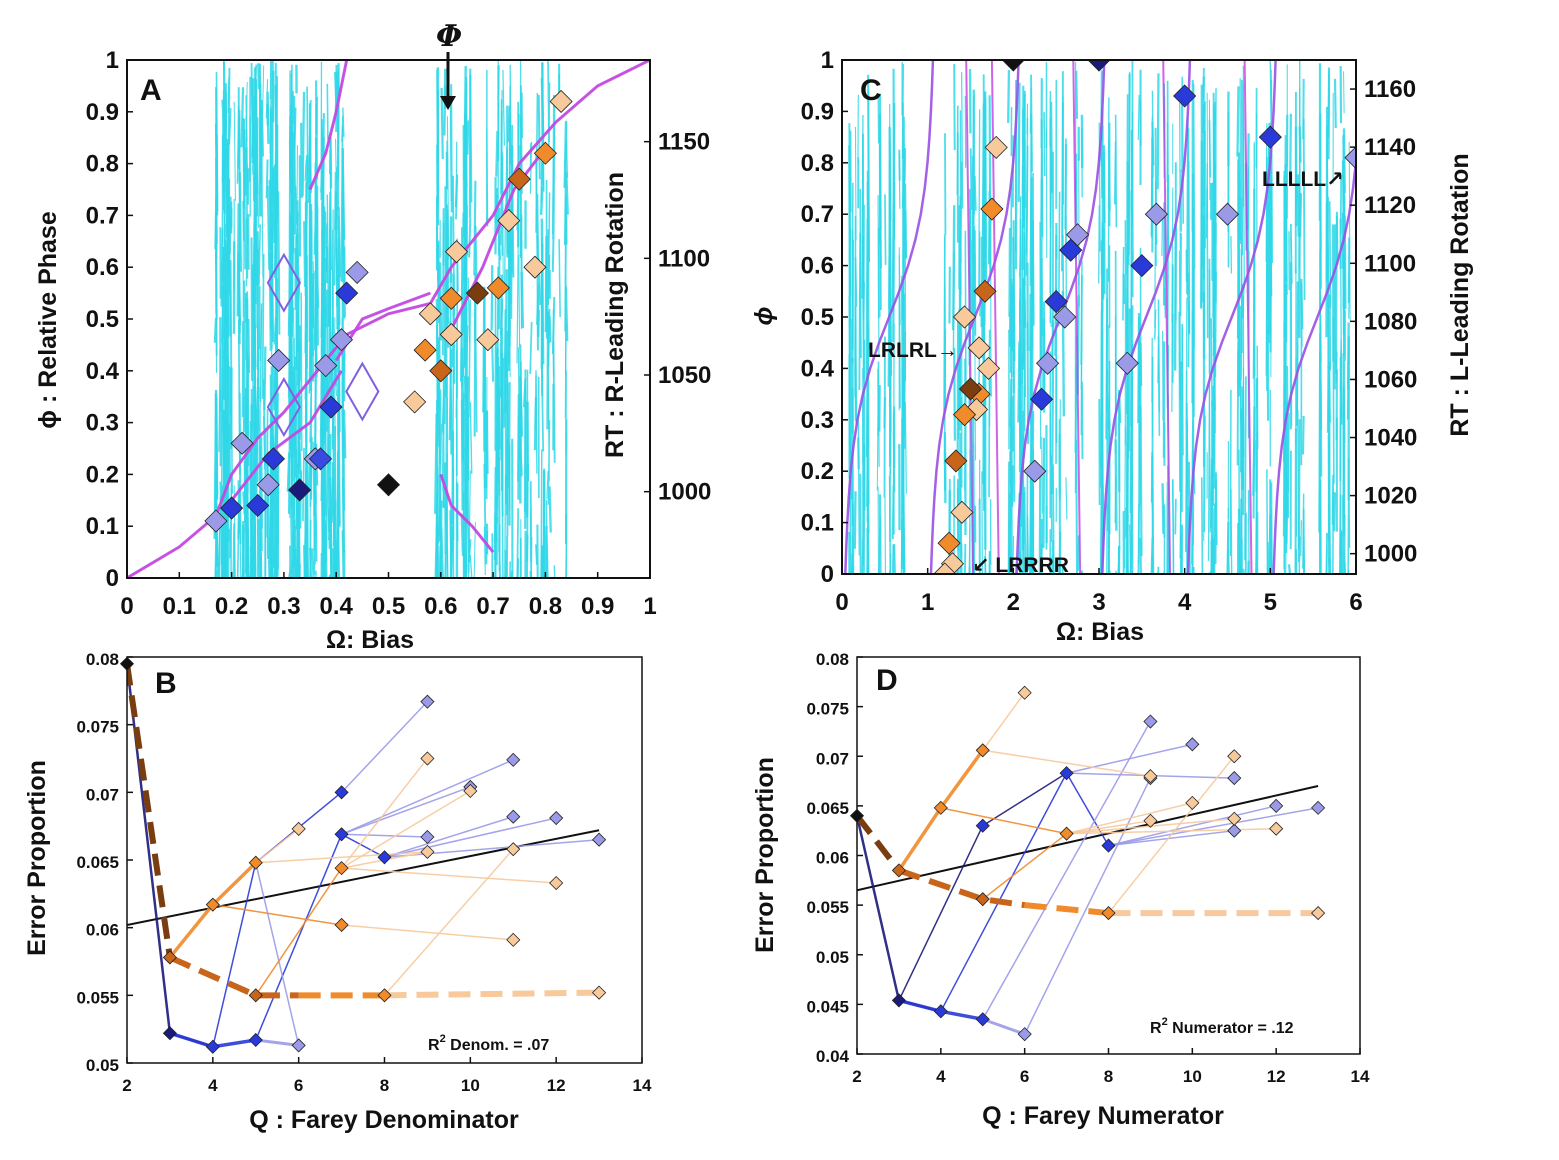  Describe the element at coordinates (448, 103) in the screenshot. I see `phi-arrow-head` at that location.